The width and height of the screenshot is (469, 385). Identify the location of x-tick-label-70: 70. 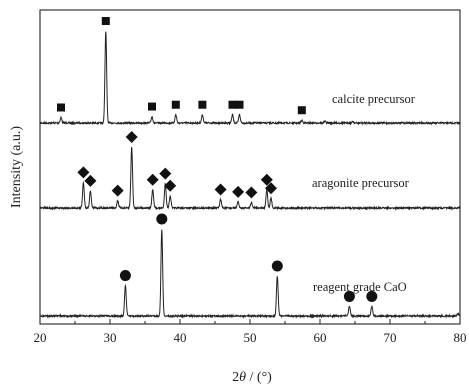
(390, 337).